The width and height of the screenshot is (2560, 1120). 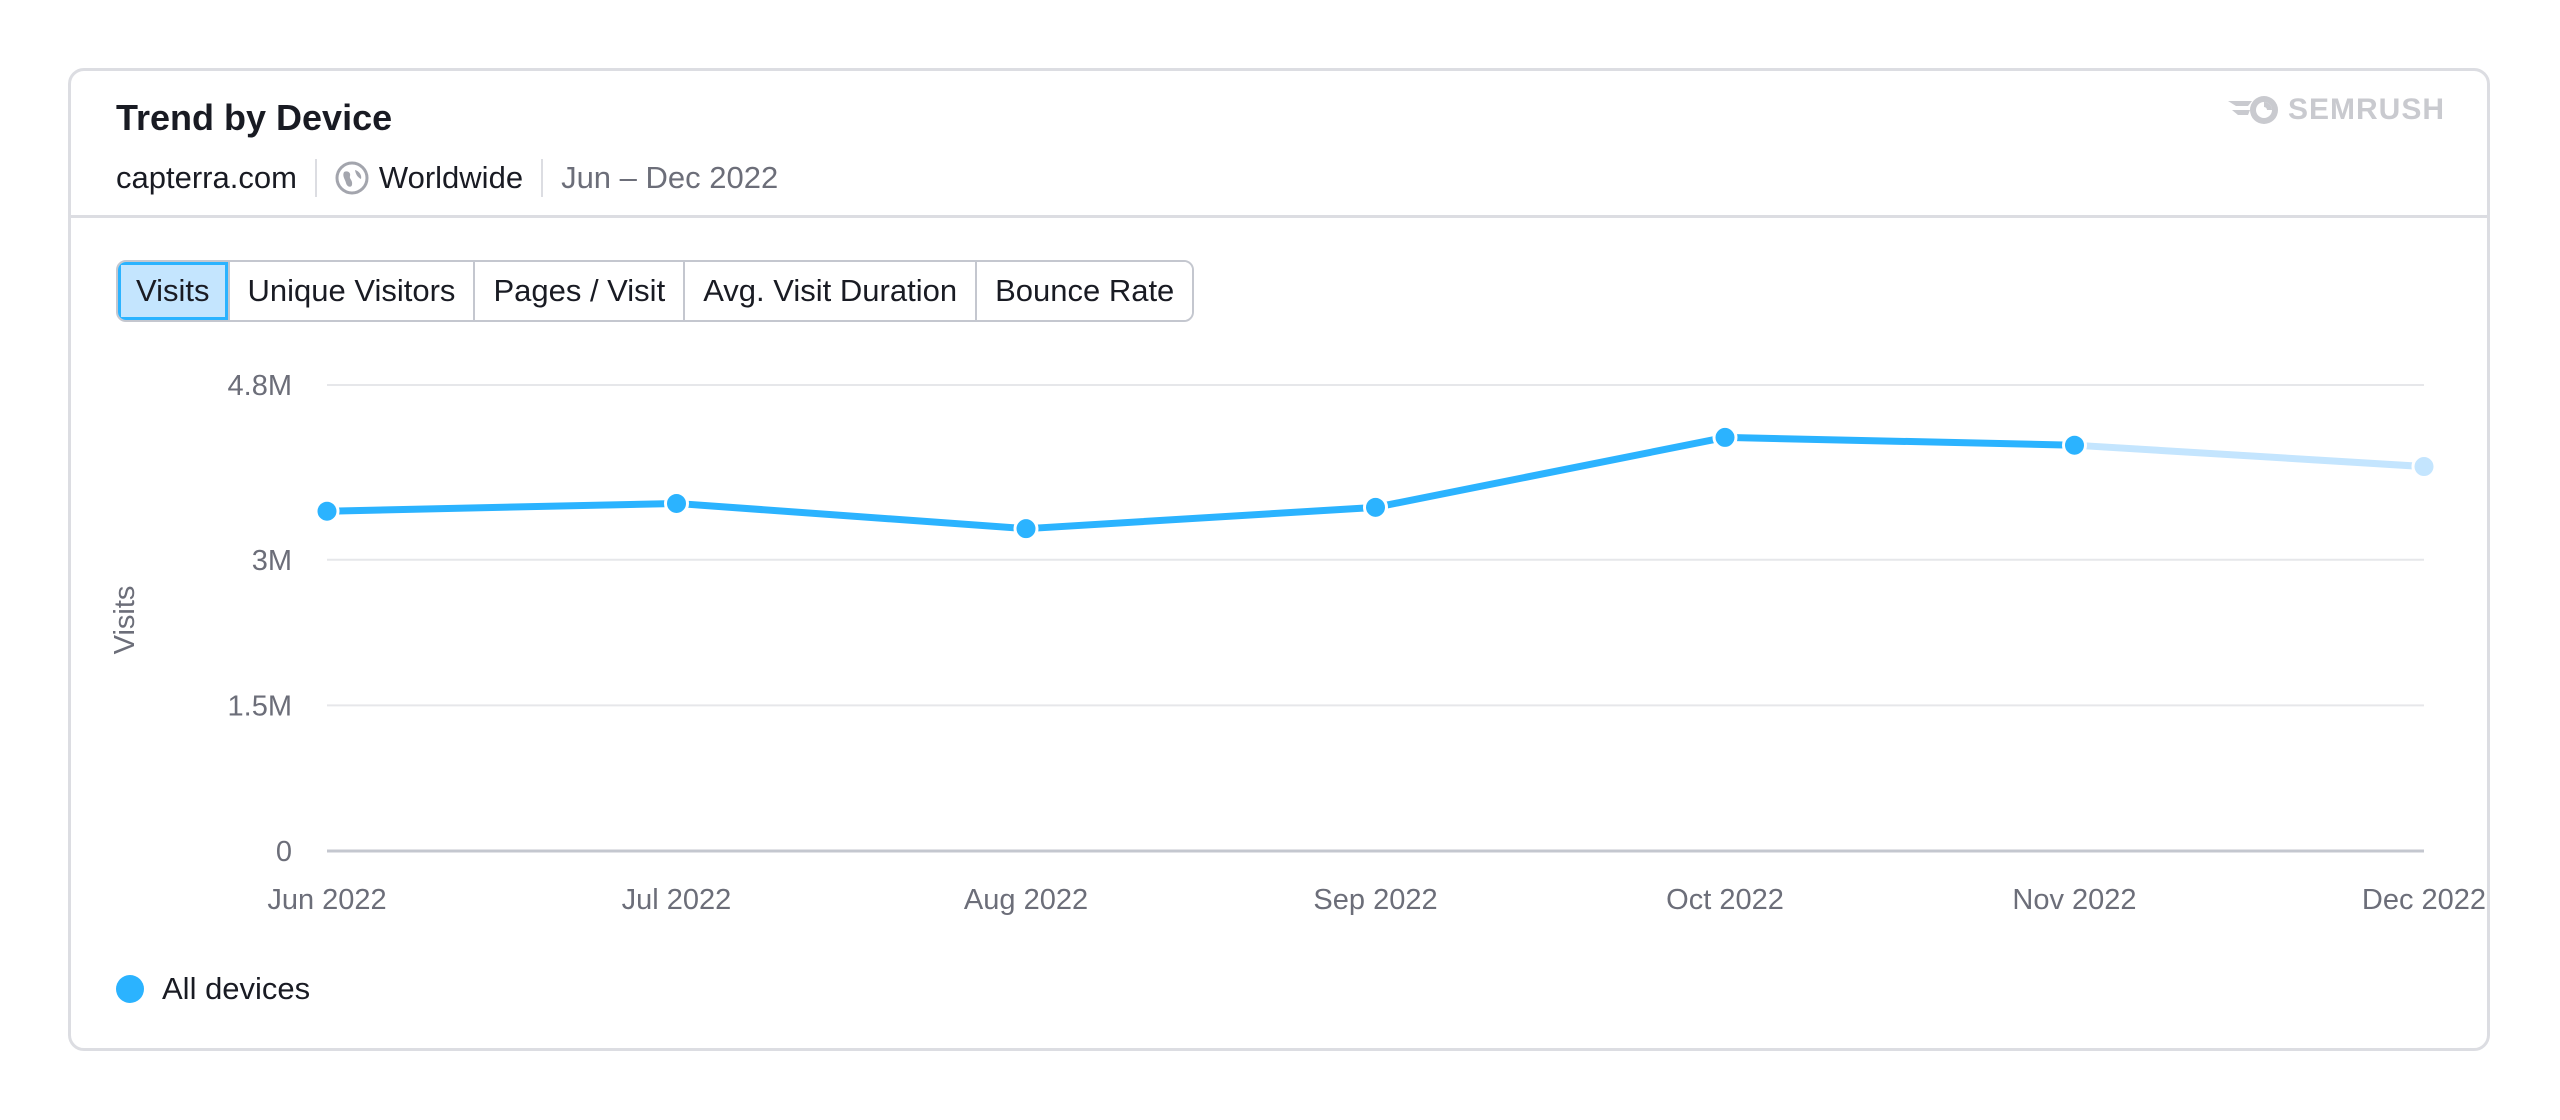 I want to click on tab-bounce-rate: Bounce Rate, so click(x=1085, y=291).